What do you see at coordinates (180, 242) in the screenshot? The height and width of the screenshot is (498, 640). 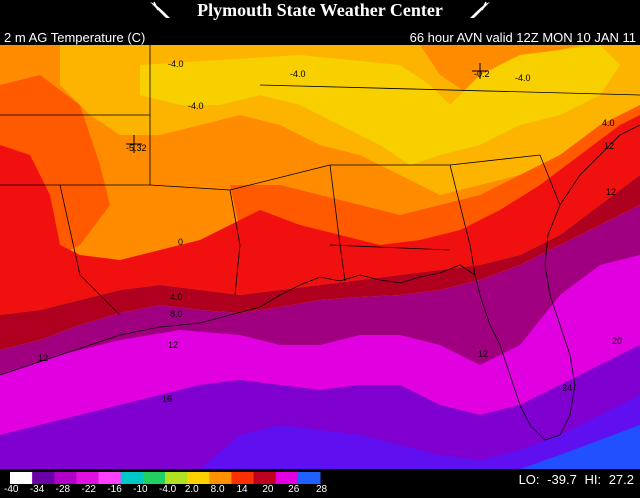 I see `contour-label: 0` at bounding box center [180, 242].